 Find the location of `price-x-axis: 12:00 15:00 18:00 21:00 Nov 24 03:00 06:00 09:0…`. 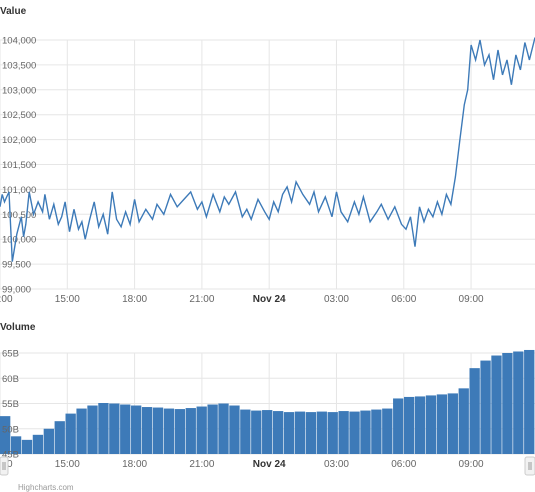

price-x-axis: 12:00 15:00 18:00 21:00 Nov 24 03:00 06:00 09:0… is located at coordinates (242, 299).